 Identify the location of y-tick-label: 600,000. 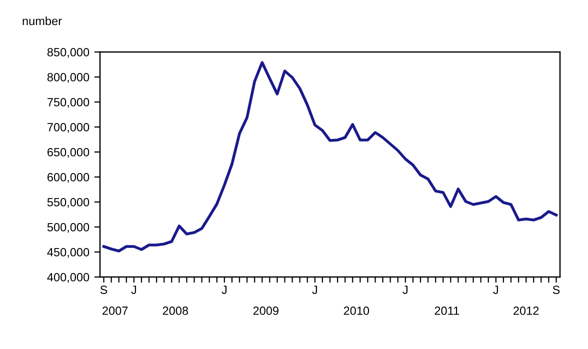
(69, 178).